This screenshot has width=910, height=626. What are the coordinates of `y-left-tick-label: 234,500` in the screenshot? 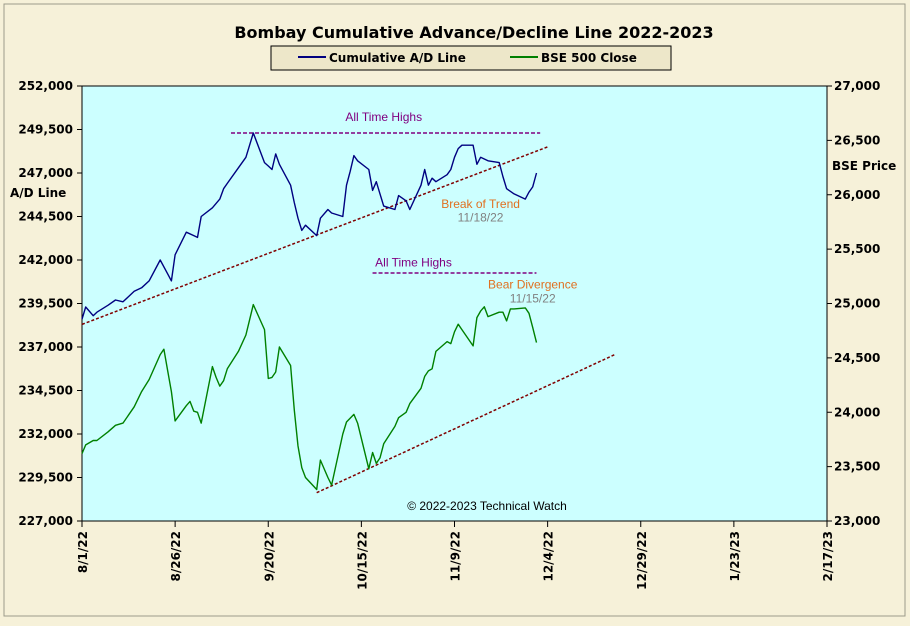 It's located at (45, 391).